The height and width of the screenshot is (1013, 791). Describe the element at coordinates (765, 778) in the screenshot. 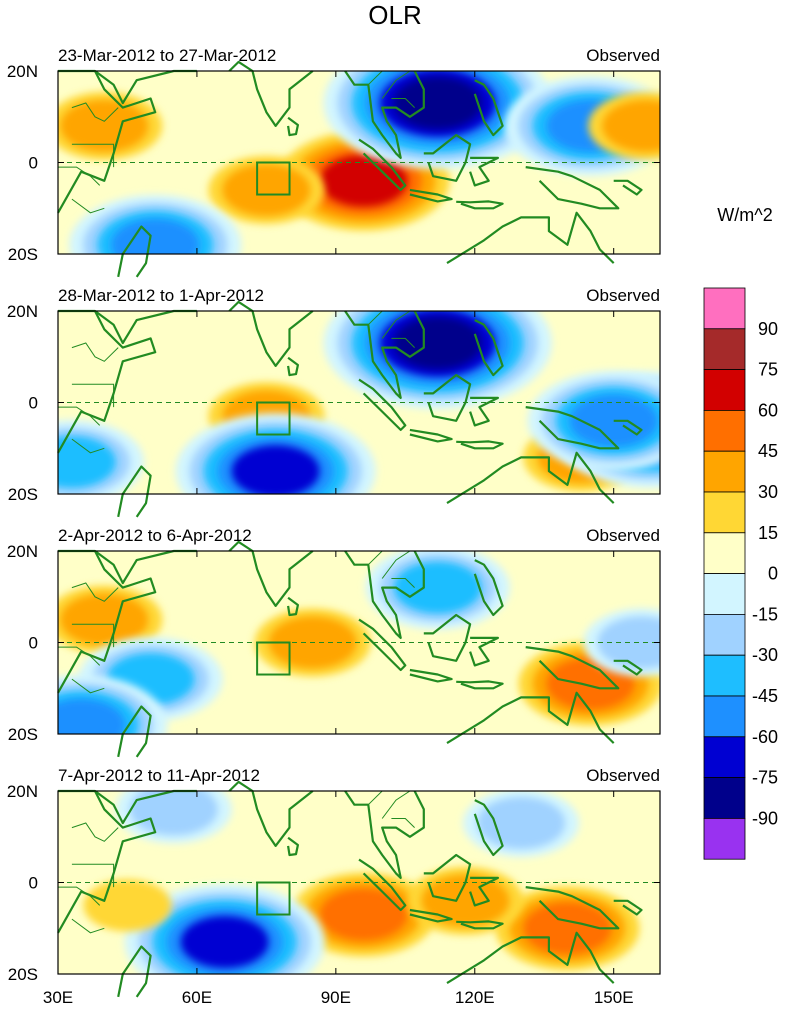

I see `colorbar-label: -75` at that location.